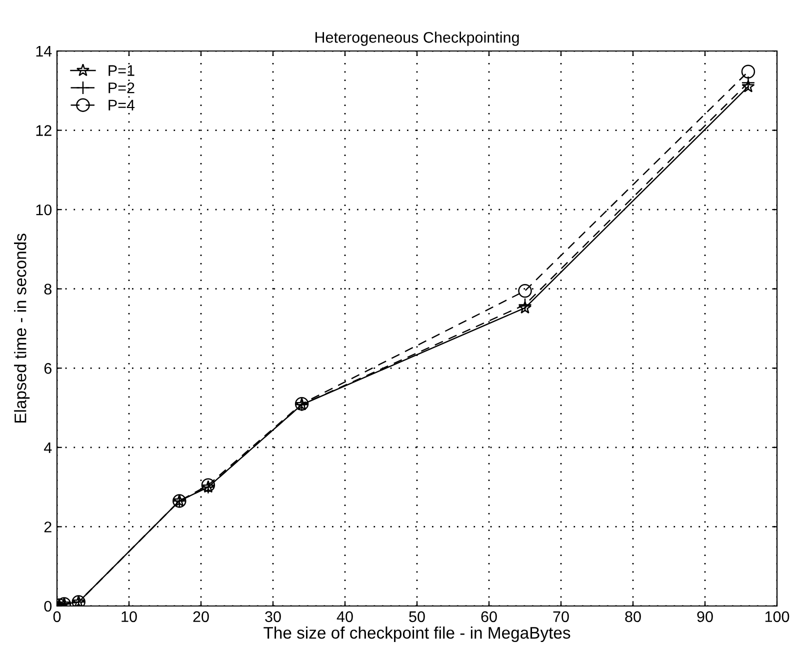  What do you see at coordinates (417, 634) in the screenshot?
I see `x-axis-title: The size of checkpoint file - in MegaBytes` at bounding box center [417, 634].